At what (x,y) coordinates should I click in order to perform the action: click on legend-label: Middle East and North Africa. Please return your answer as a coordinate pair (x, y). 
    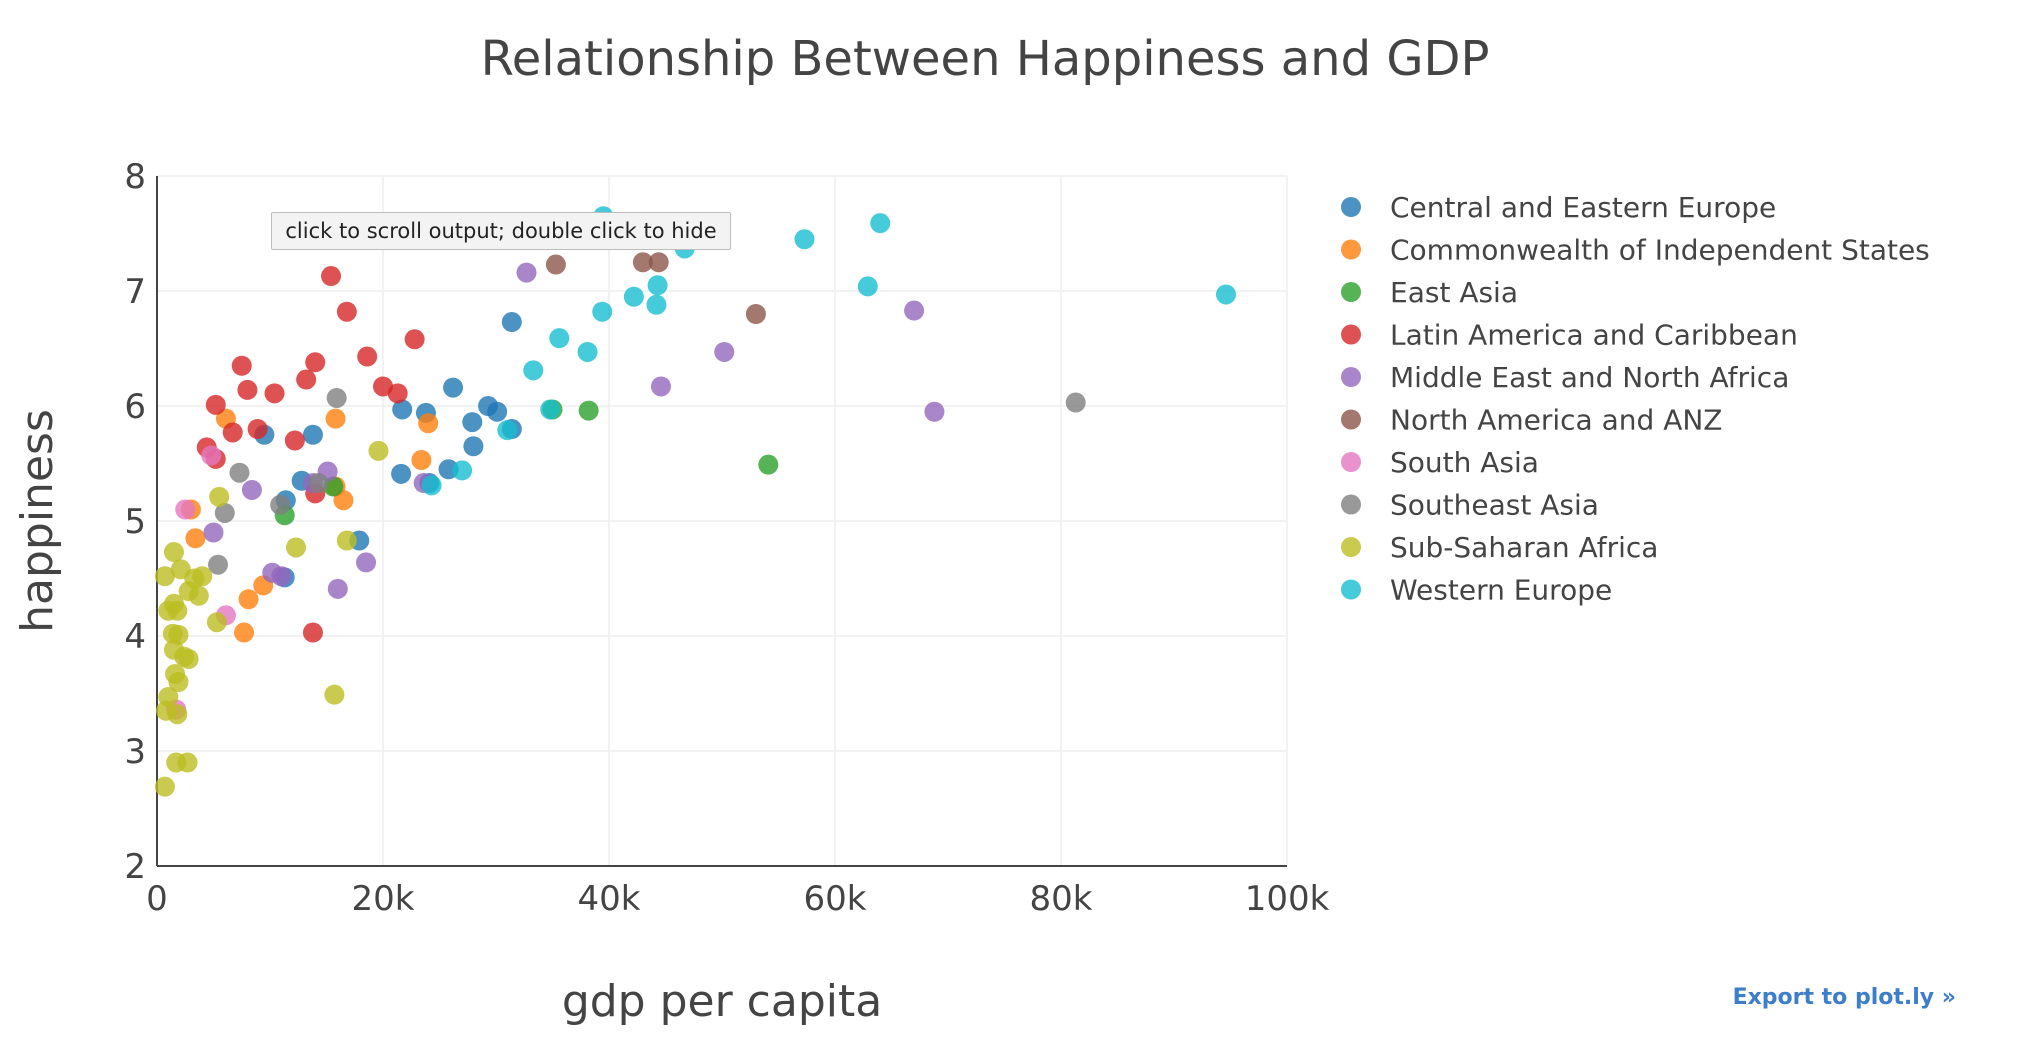
    Looking at the image, I should click on (1589, 377).